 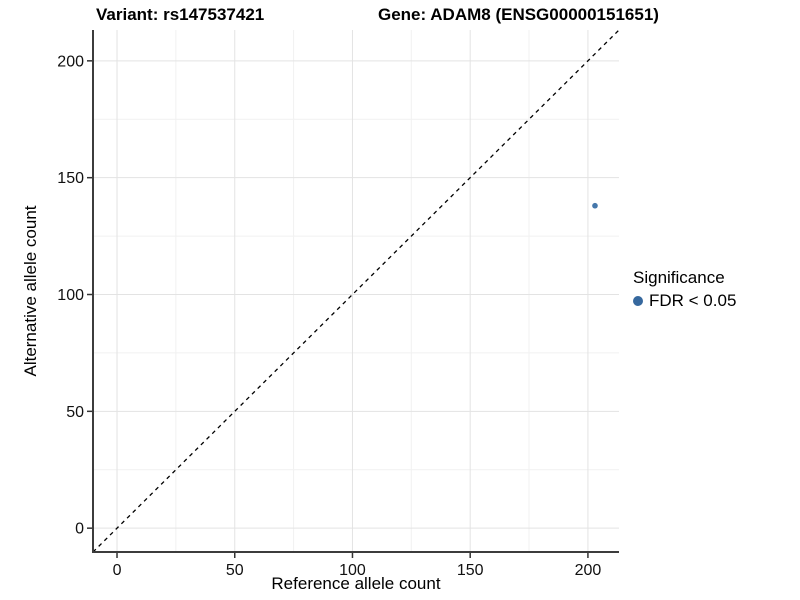 I want to click on y-tick-label: 100, so click(x=70, y=295).